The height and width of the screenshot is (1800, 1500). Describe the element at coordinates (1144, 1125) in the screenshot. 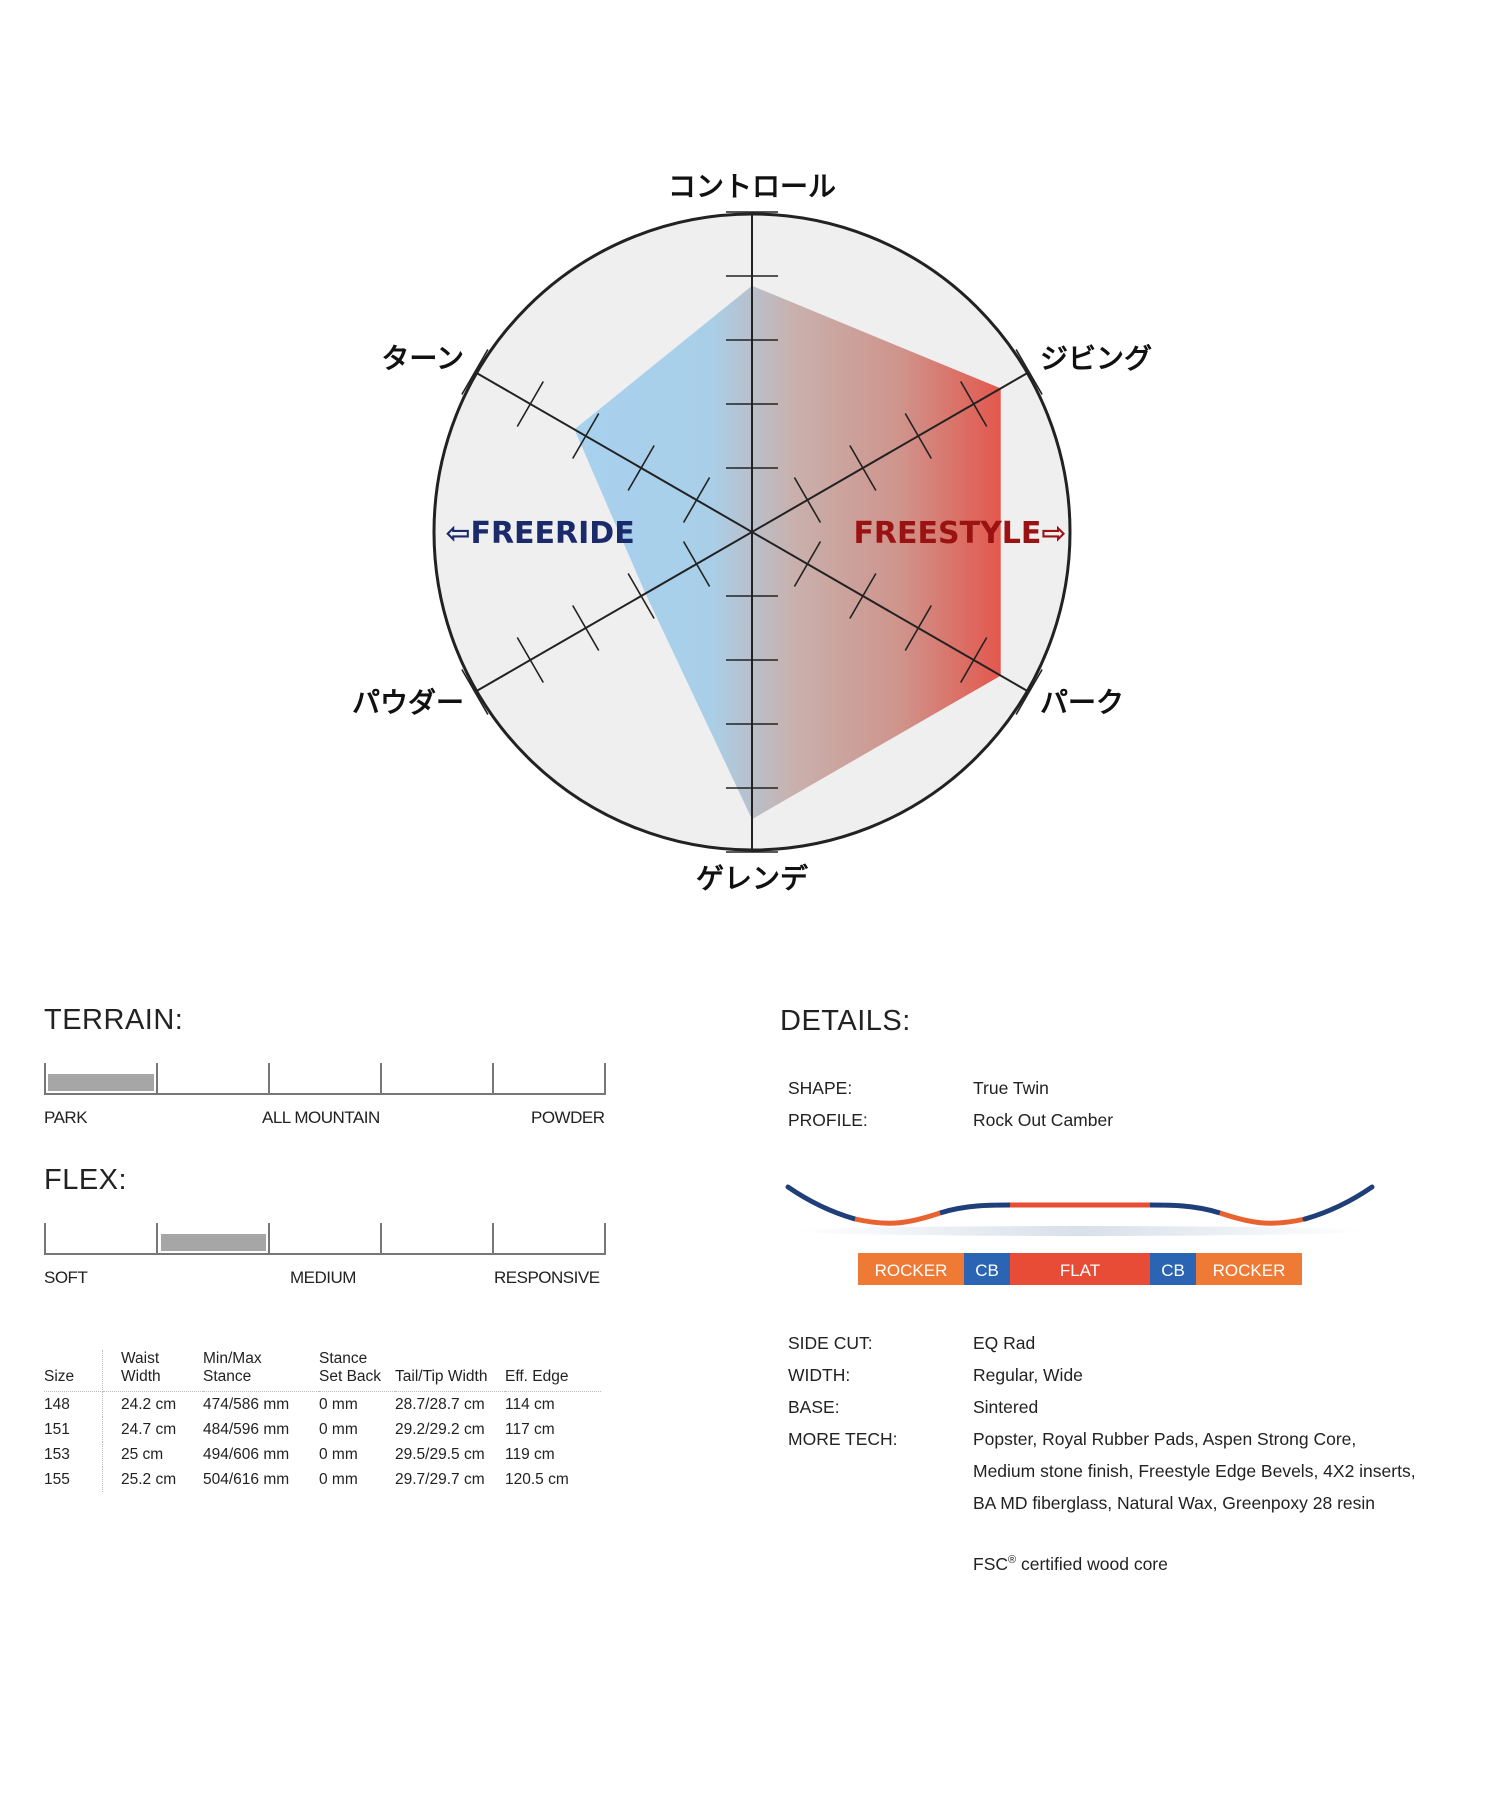

I see `detail-profile: PROFILE: Rock Out Camber` at that location.